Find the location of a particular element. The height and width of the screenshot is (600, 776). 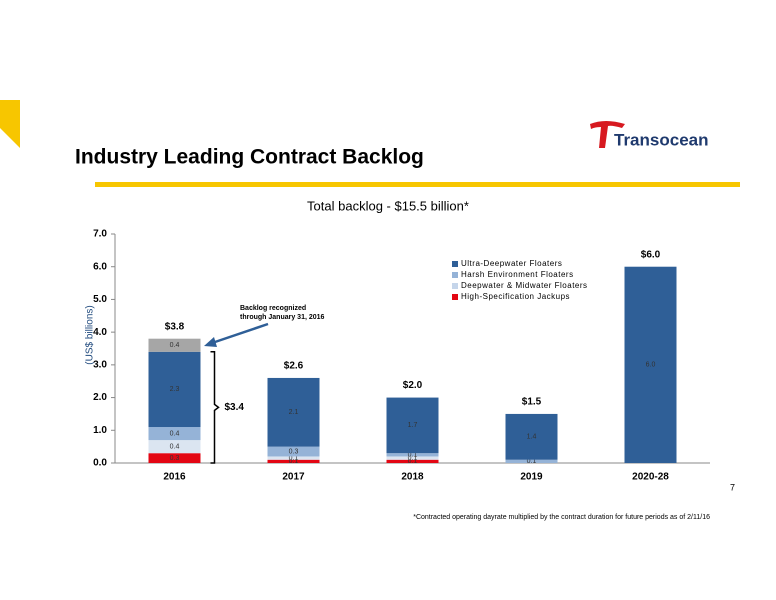

slide-title: Industry Leading Contract Backlog is located at coordinates (249, 157).